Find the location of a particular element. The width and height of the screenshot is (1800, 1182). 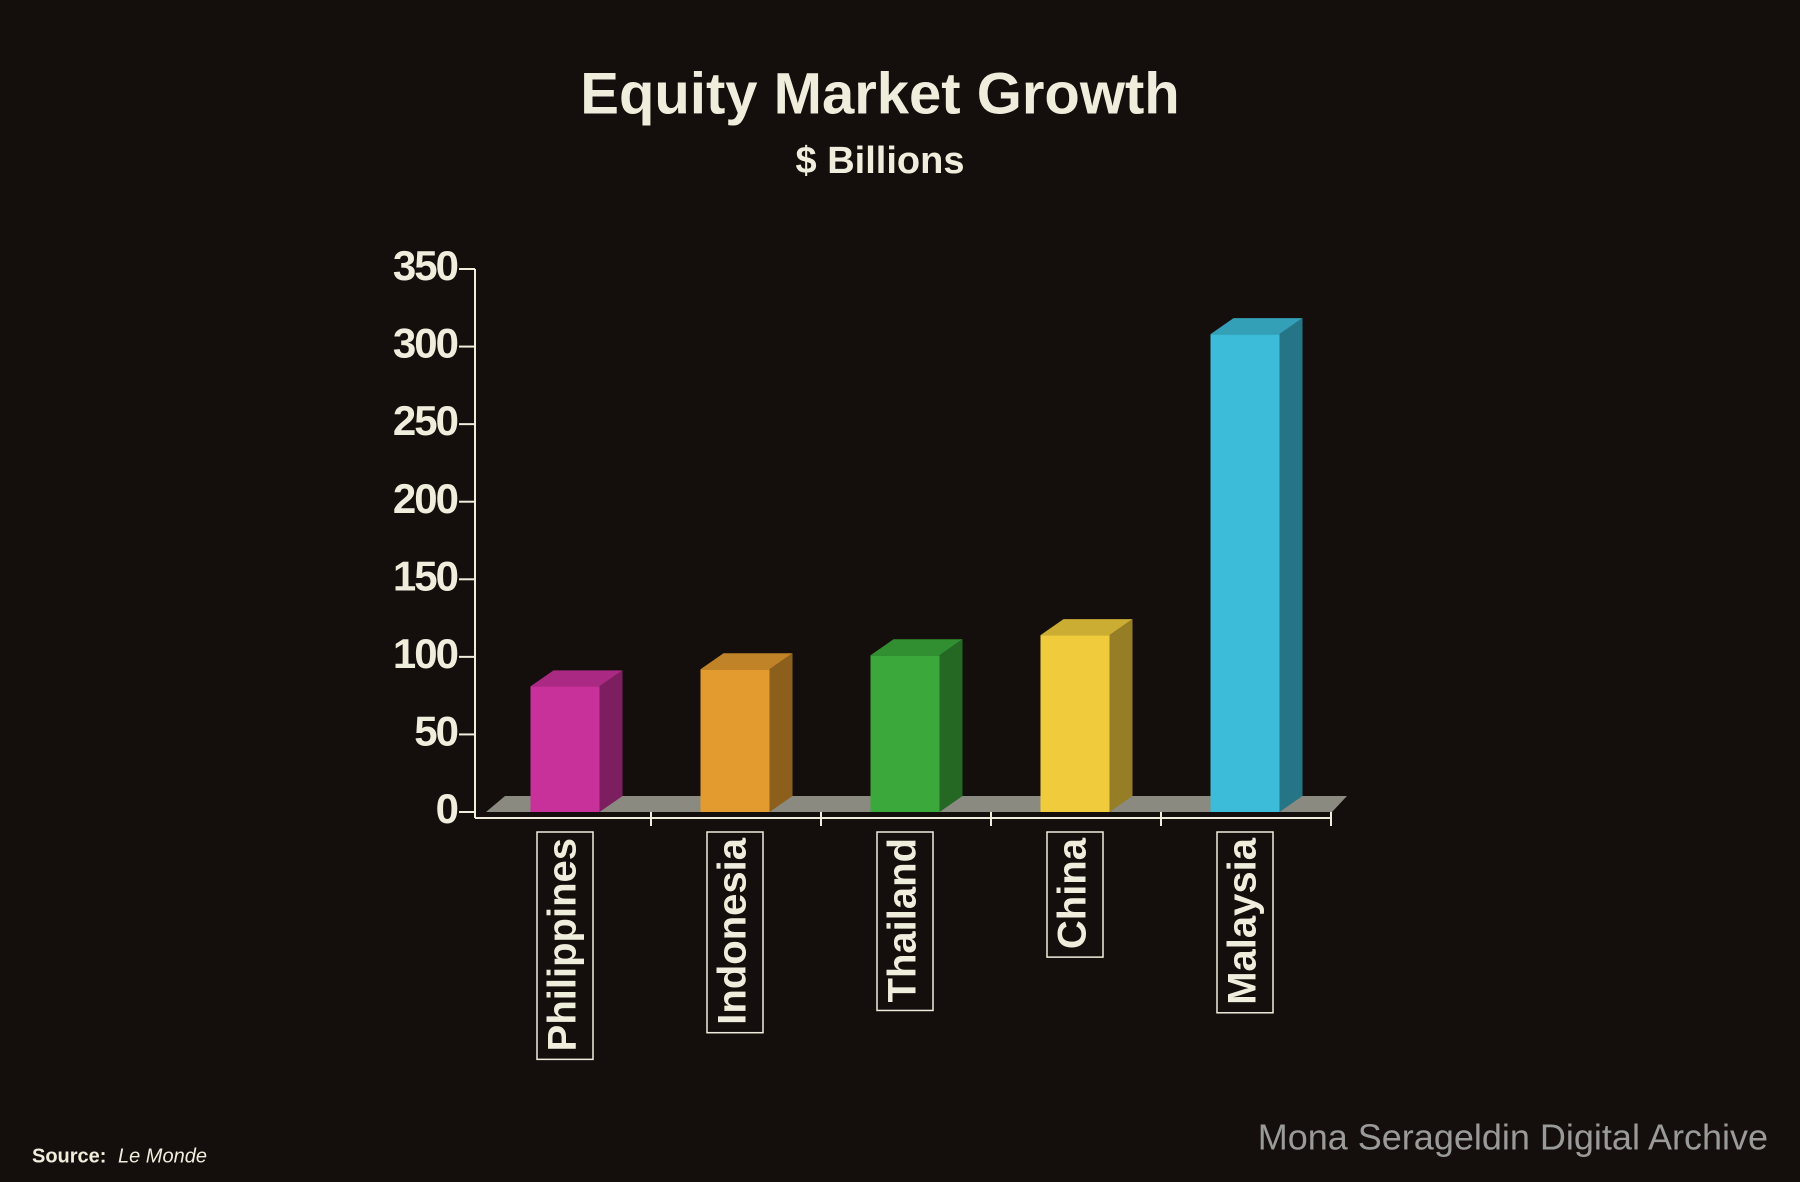

source-label: Source: is located at coordinates (69, 1156).